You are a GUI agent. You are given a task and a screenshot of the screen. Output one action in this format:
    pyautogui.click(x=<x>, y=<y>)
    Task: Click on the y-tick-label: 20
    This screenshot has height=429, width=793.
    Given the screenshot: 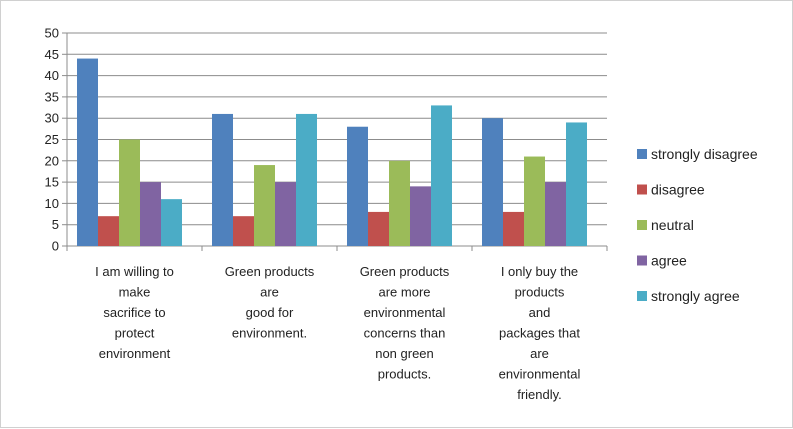 What is the action you would take?
    pyautogui.click(x=52, y=160)
    